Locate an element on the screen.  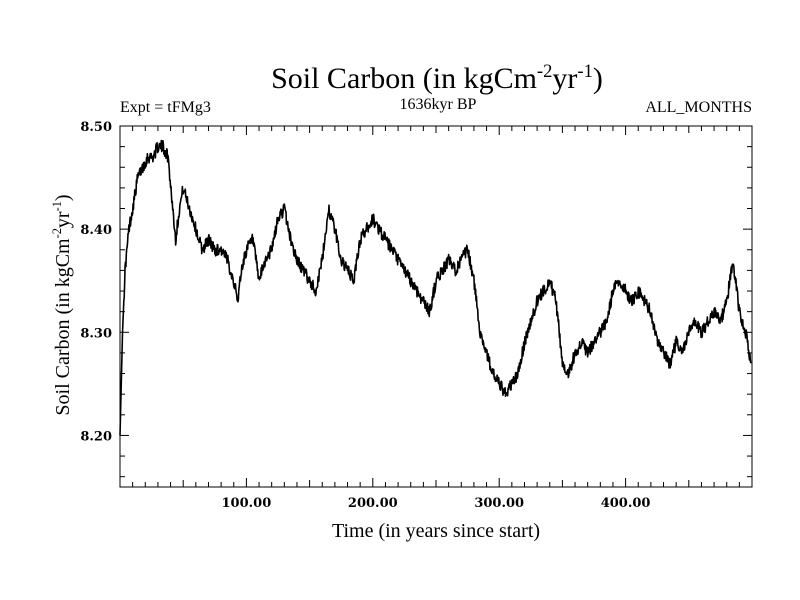
chart-title-end: ) is located at coordinates (598, 78).